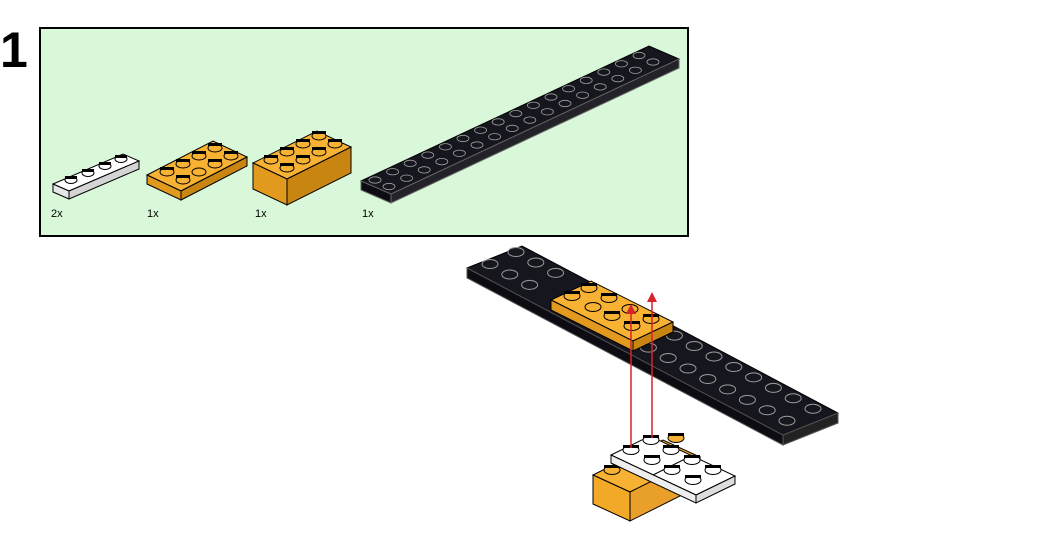  Describe the element at coordinates (302, 168) in the screenshot. I see `orange-brick-2x4-icon` at that location.